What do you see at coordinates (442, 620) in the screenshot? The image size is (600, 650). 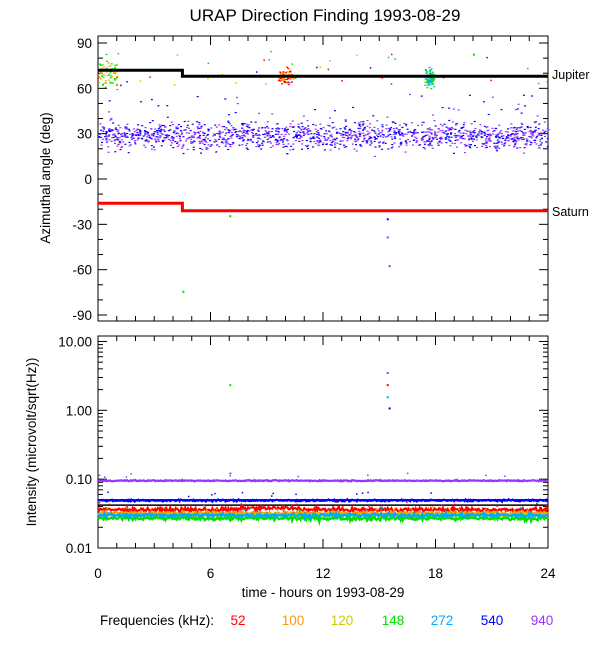 I see `legend-item-272-khz: 272` at bounding box center [442, 620].